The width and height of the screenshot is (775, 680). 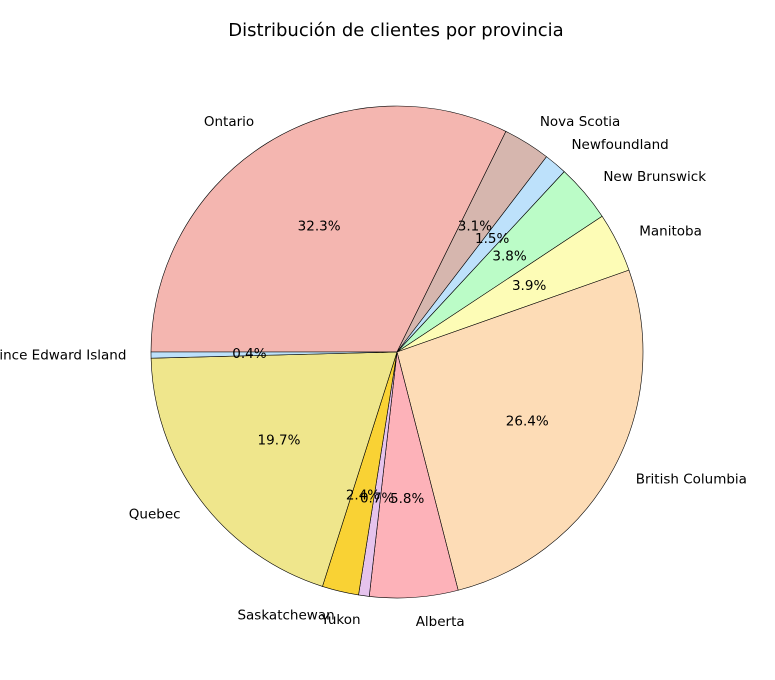 I want to click on pct-new-brunswick: 3.8%, so click(x=509, y=256).